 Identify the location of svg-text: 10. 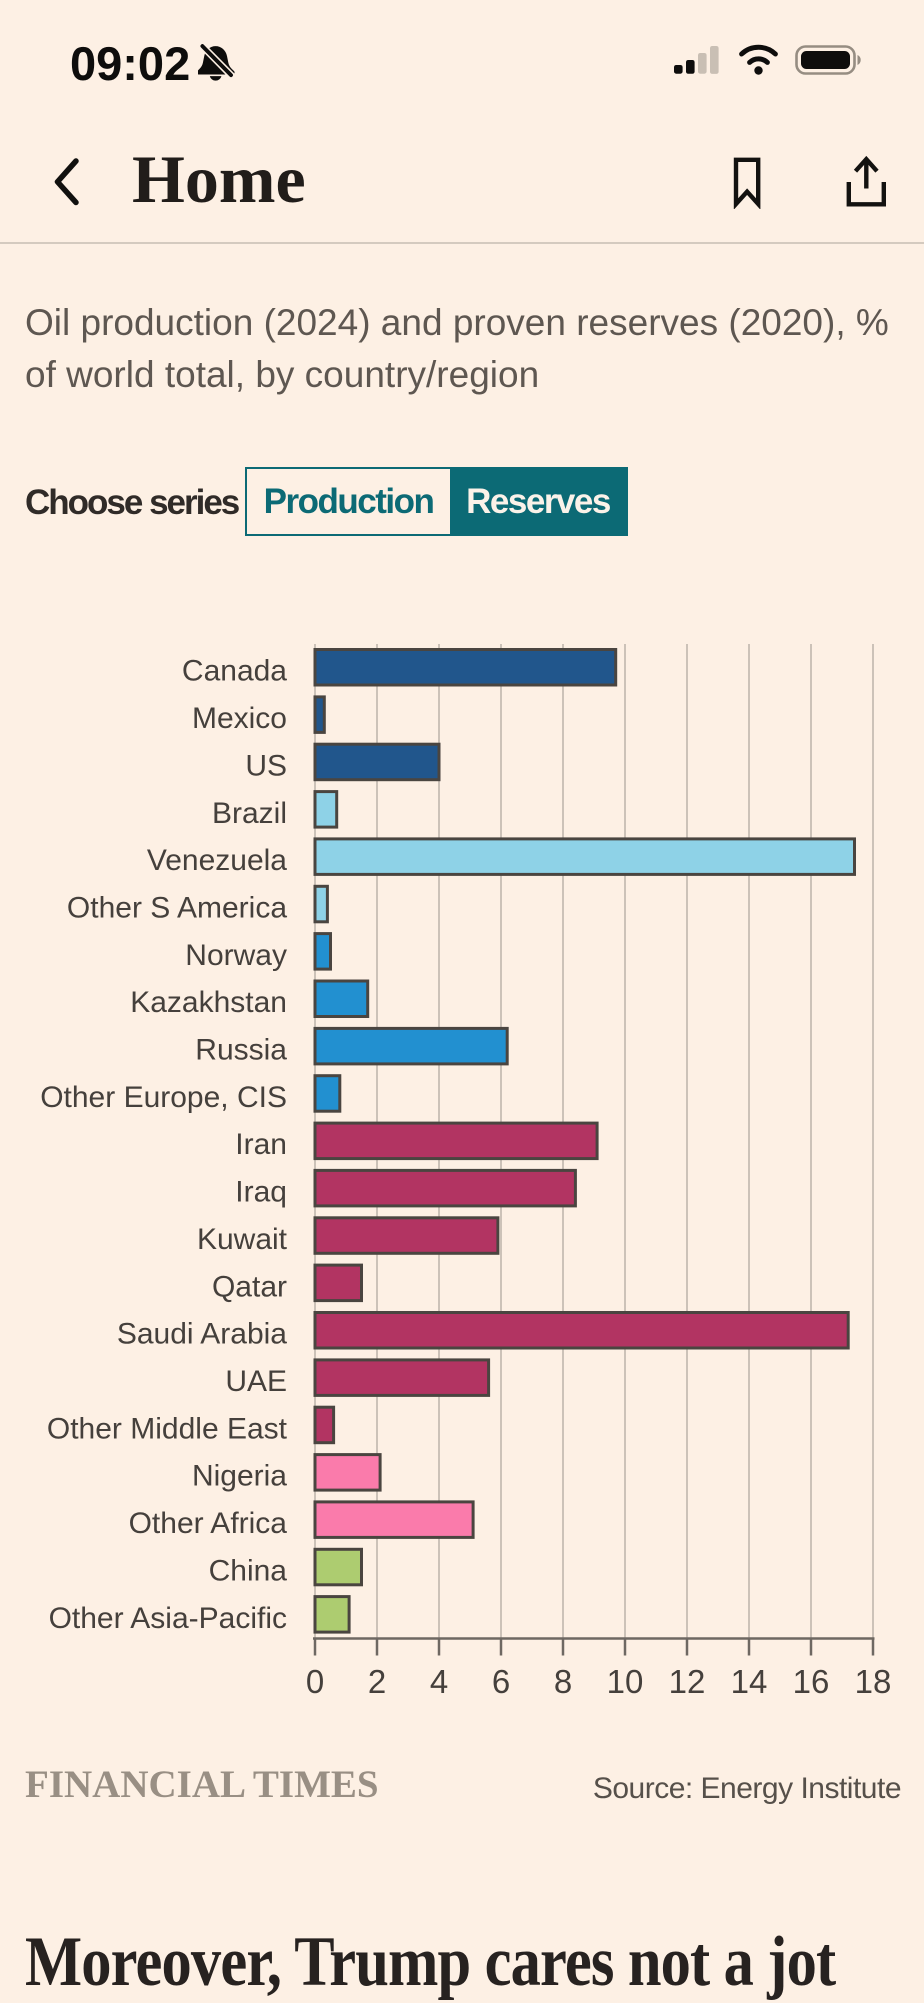
(625, 1681).